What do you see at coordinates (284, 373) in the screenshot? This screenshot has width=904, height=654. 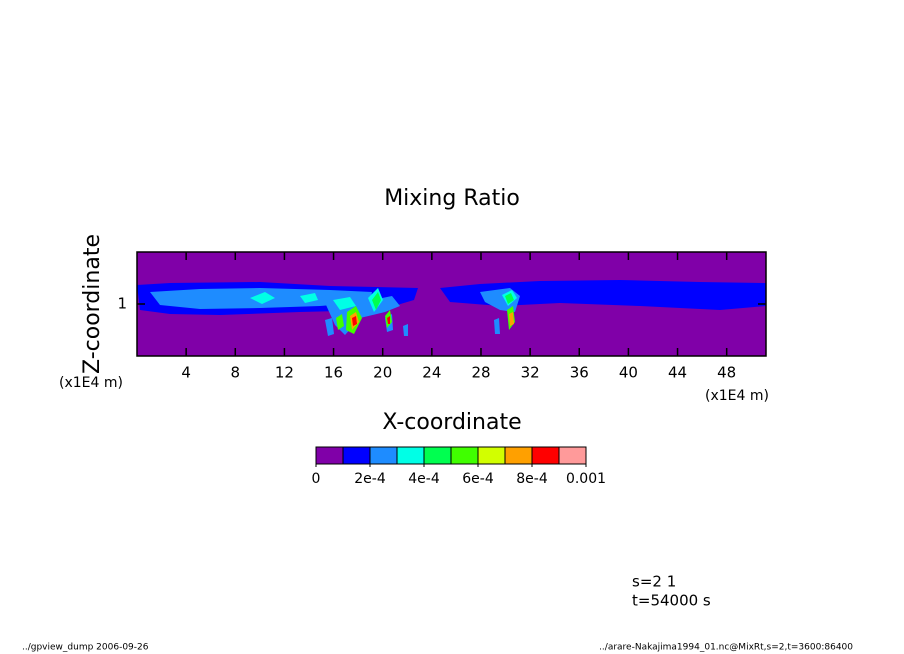 I see `x-tick-label: 12` at bounding box center [284, 373].